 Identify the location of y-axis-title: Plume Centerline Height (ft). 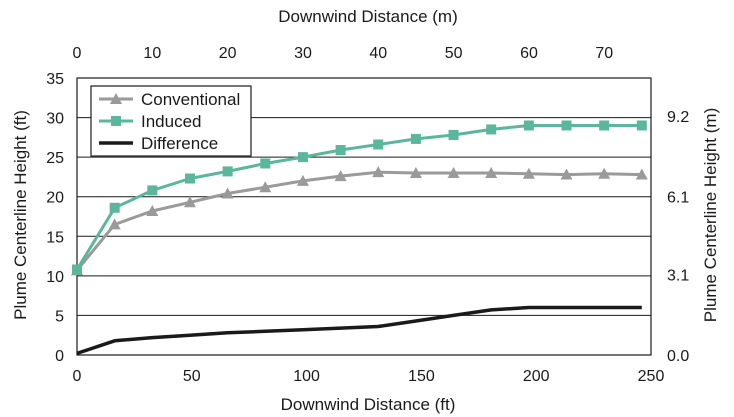
(20, 215).